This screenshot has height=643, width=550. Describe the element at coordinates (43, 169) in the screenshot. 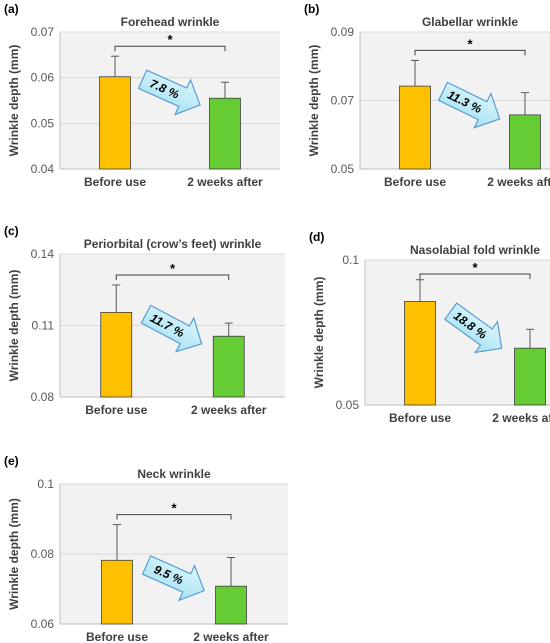

I see `y-tick-label: 0.04` at that location.